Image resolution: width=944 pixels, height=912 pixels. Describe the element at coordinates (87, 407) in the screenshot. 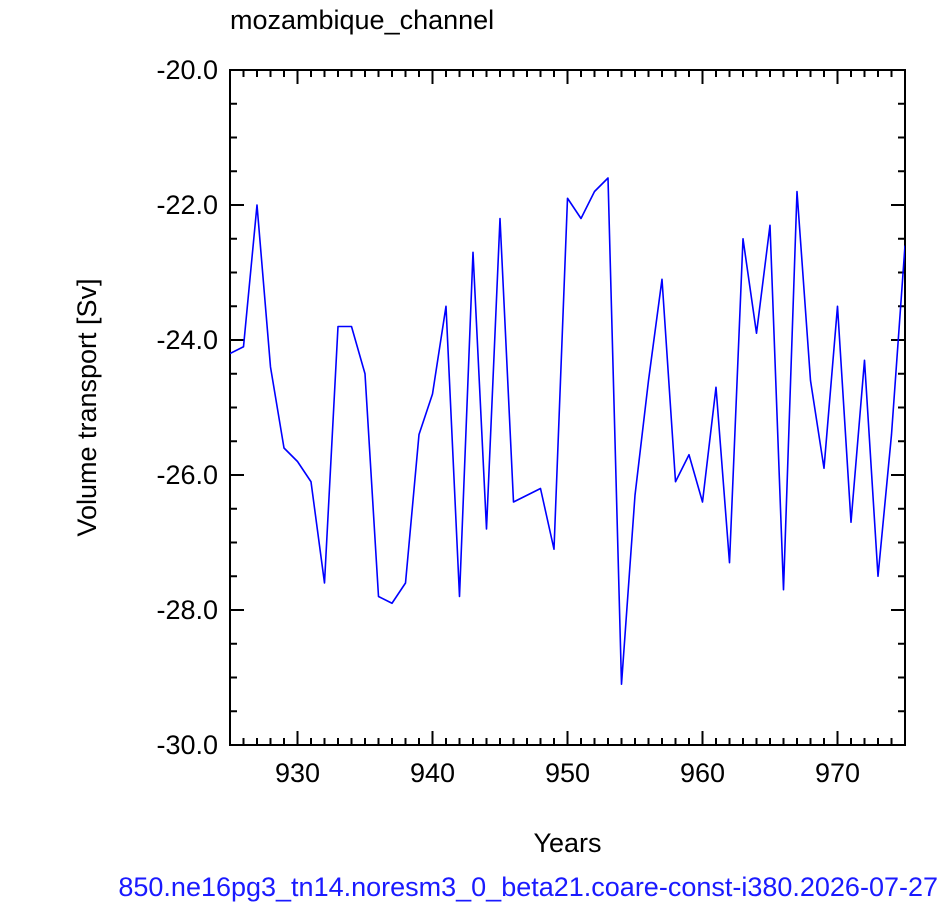

I see `y-axis-label: Volume transport [Sv]` at that location.